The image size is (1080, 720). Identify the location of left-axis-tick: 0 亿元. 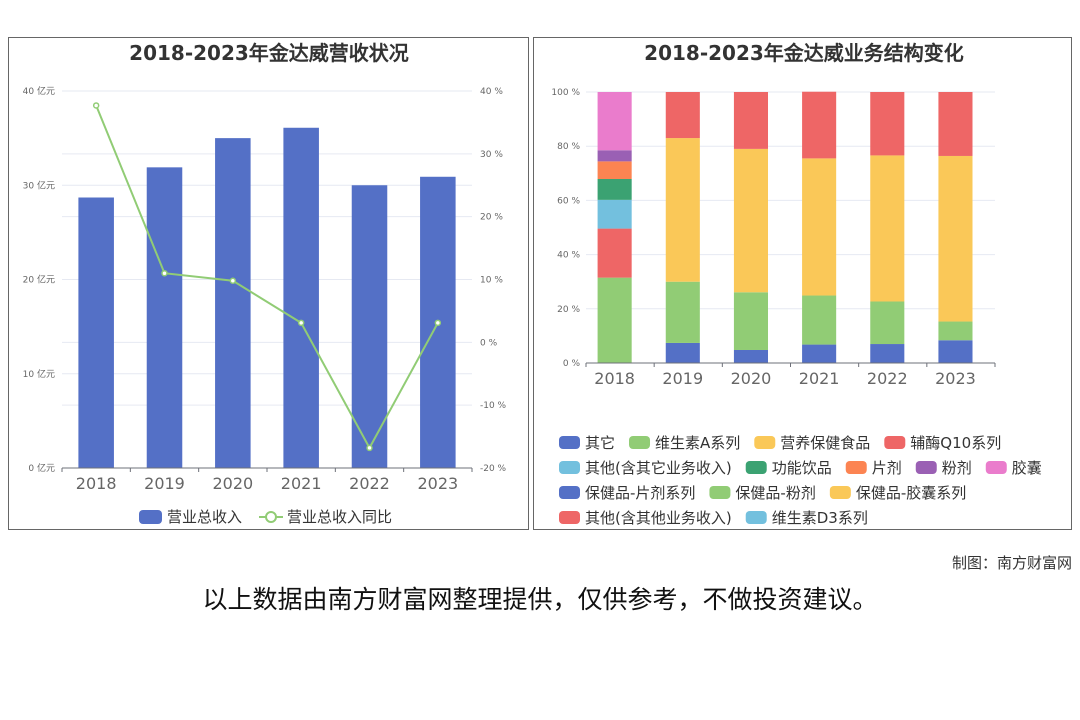
(41, 468).